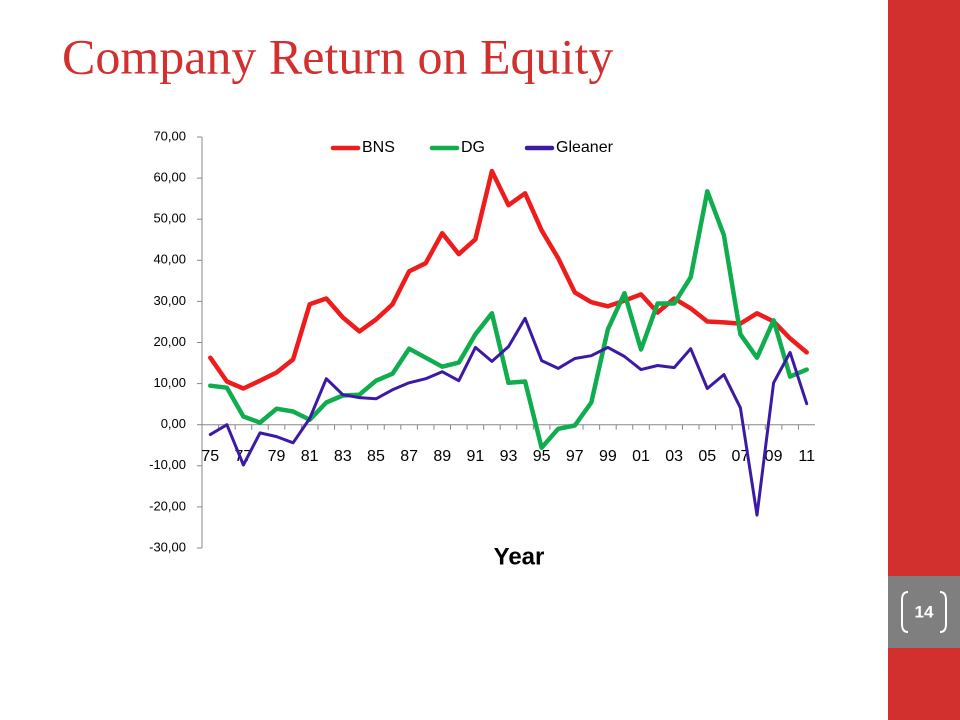 The height and width of the screenshot is (720, 960). What do you see at coordinates (608, 456) in the screenshot?
I see `x-tick-label: 99` at bounding box center [608, 456].